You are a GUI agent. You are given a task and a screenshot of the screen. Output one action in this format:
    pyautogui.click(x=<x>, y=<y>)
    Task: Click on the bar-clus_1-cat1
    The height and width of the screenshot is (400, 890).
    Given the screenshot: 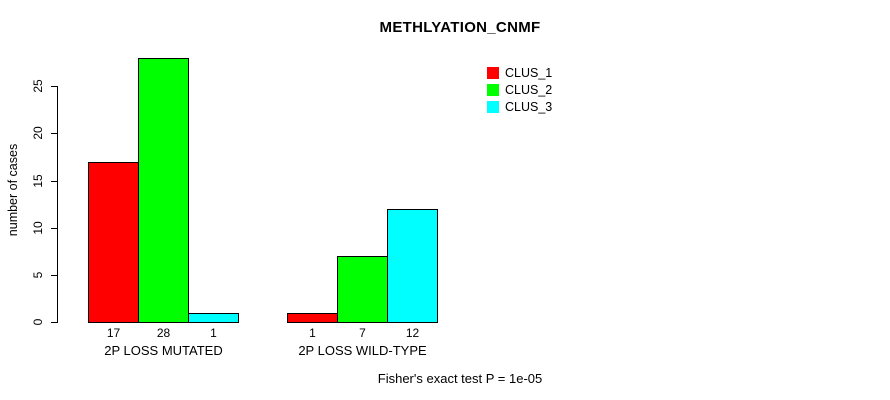 What is the action you would take?
    pyautogui.click(x=312, y=318)
    